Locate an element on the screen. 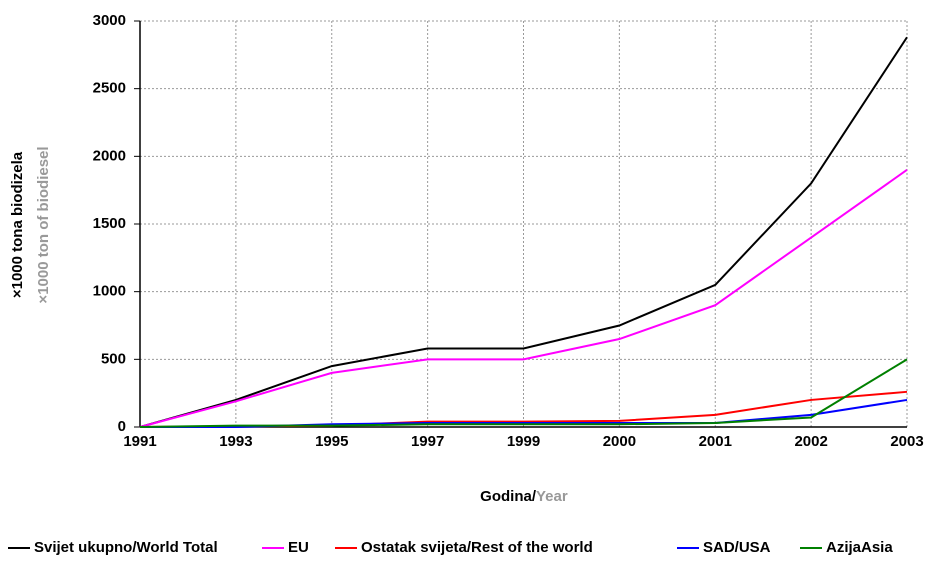 Image resolution: width=929 pixels, height=563 pixels. x-tick-label: 2001 is located at coordinates (715, 441).